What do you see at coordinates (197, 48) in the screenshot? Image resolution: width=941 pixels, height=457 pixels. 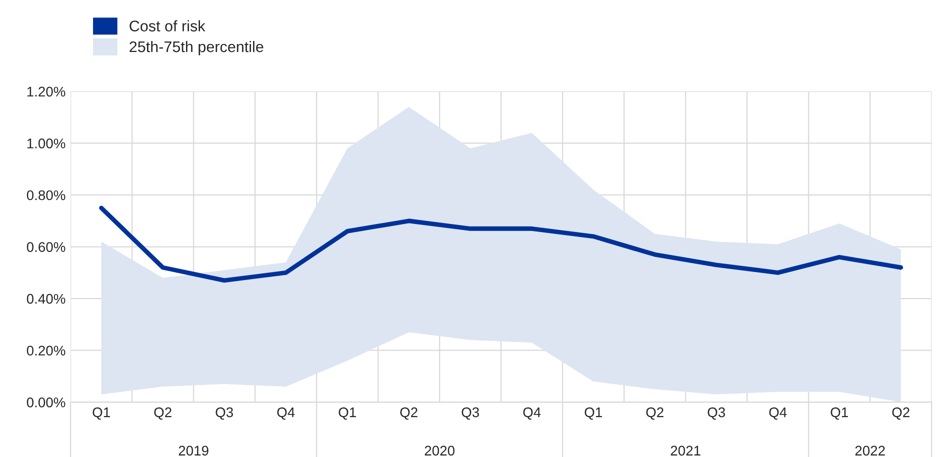 I see `legend-label: 25th-75th percentile` at bounding box center [197, 48].